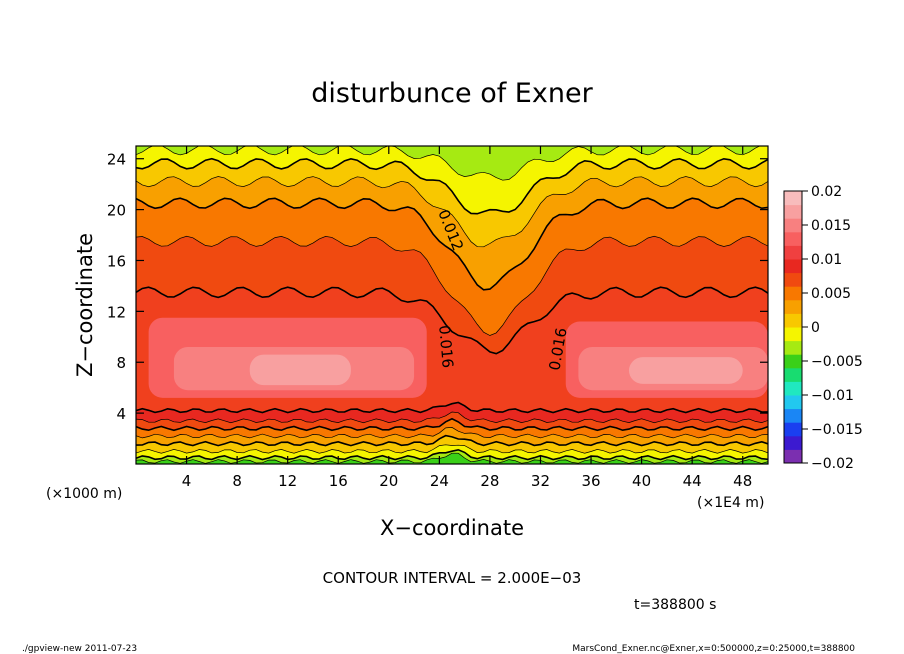 The height and width of the screenshot is (654, 904). I want to click on colorbar-tick-label: 0.01, so click(826, 260).